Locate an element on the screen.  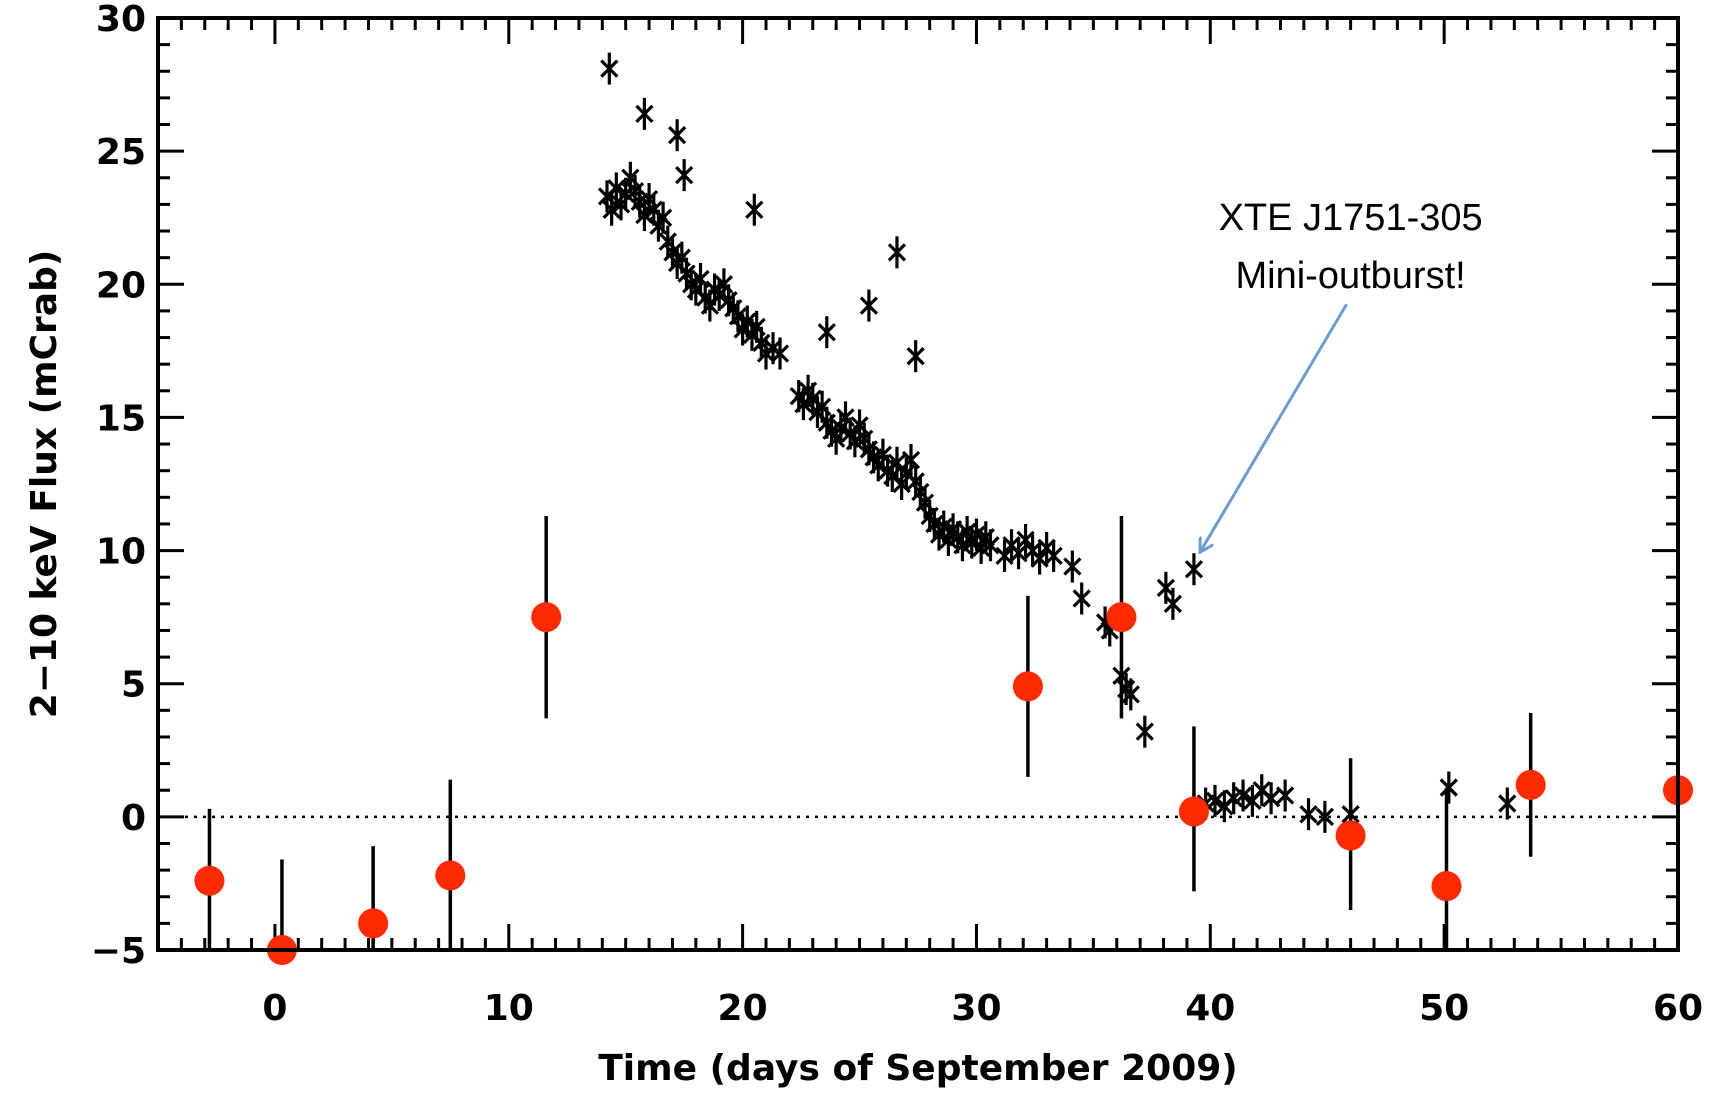
x-tick-label: 30 is located at coordinates (976, 1008).